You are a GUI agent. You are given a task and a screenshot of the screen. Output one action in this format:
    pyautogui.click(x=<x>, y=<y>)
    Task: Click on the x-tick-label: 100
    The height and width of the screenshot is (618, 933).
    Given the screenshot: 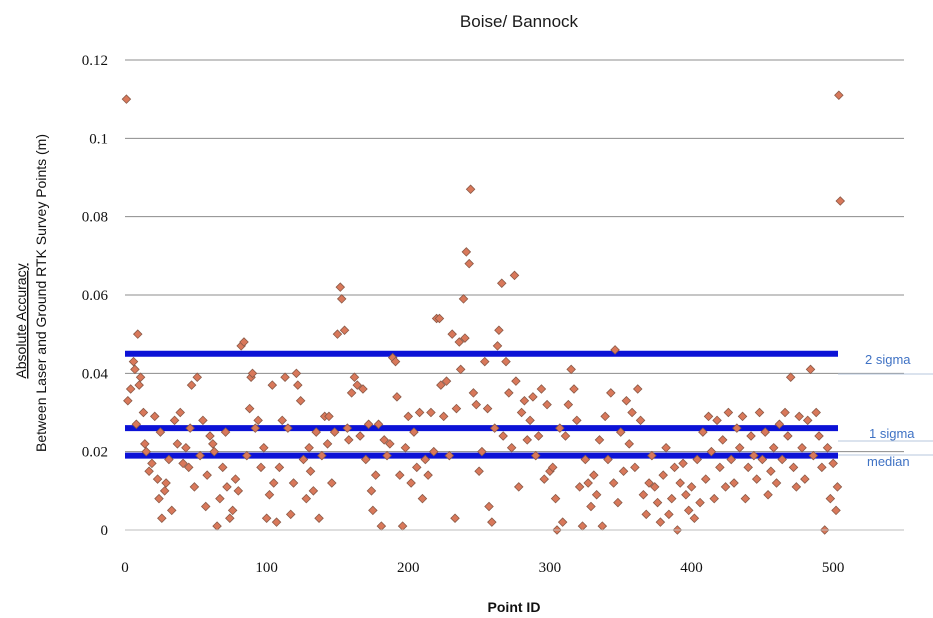 What is the action you would take?
    pyautogui.click(x=266, y=568)
    